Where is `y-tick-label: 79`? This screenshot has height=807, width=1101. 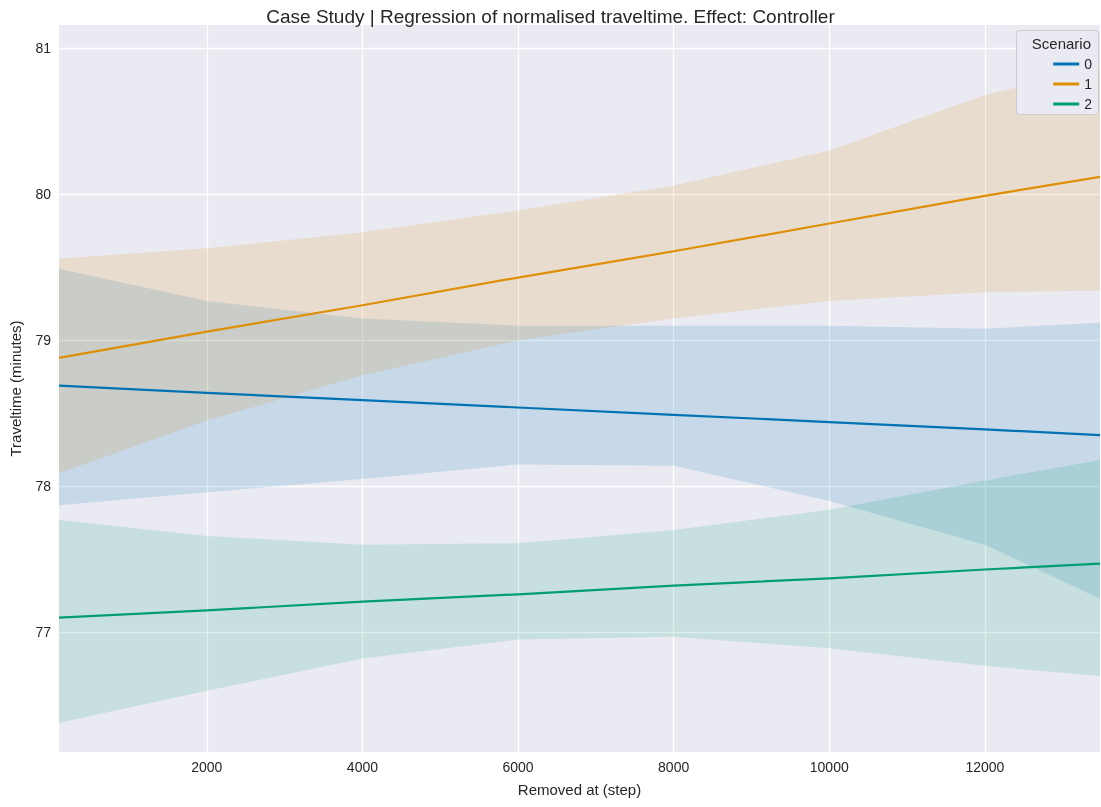
y-tick-label: 79 is located at coordinates (43, 340).